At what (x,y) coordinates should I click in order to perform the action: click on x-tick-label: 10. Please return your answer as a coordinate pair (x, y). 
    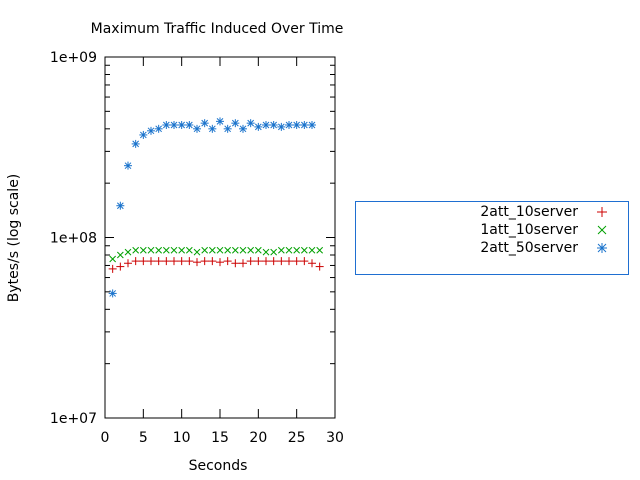
    Looking at the image, I should click on (182, 438).